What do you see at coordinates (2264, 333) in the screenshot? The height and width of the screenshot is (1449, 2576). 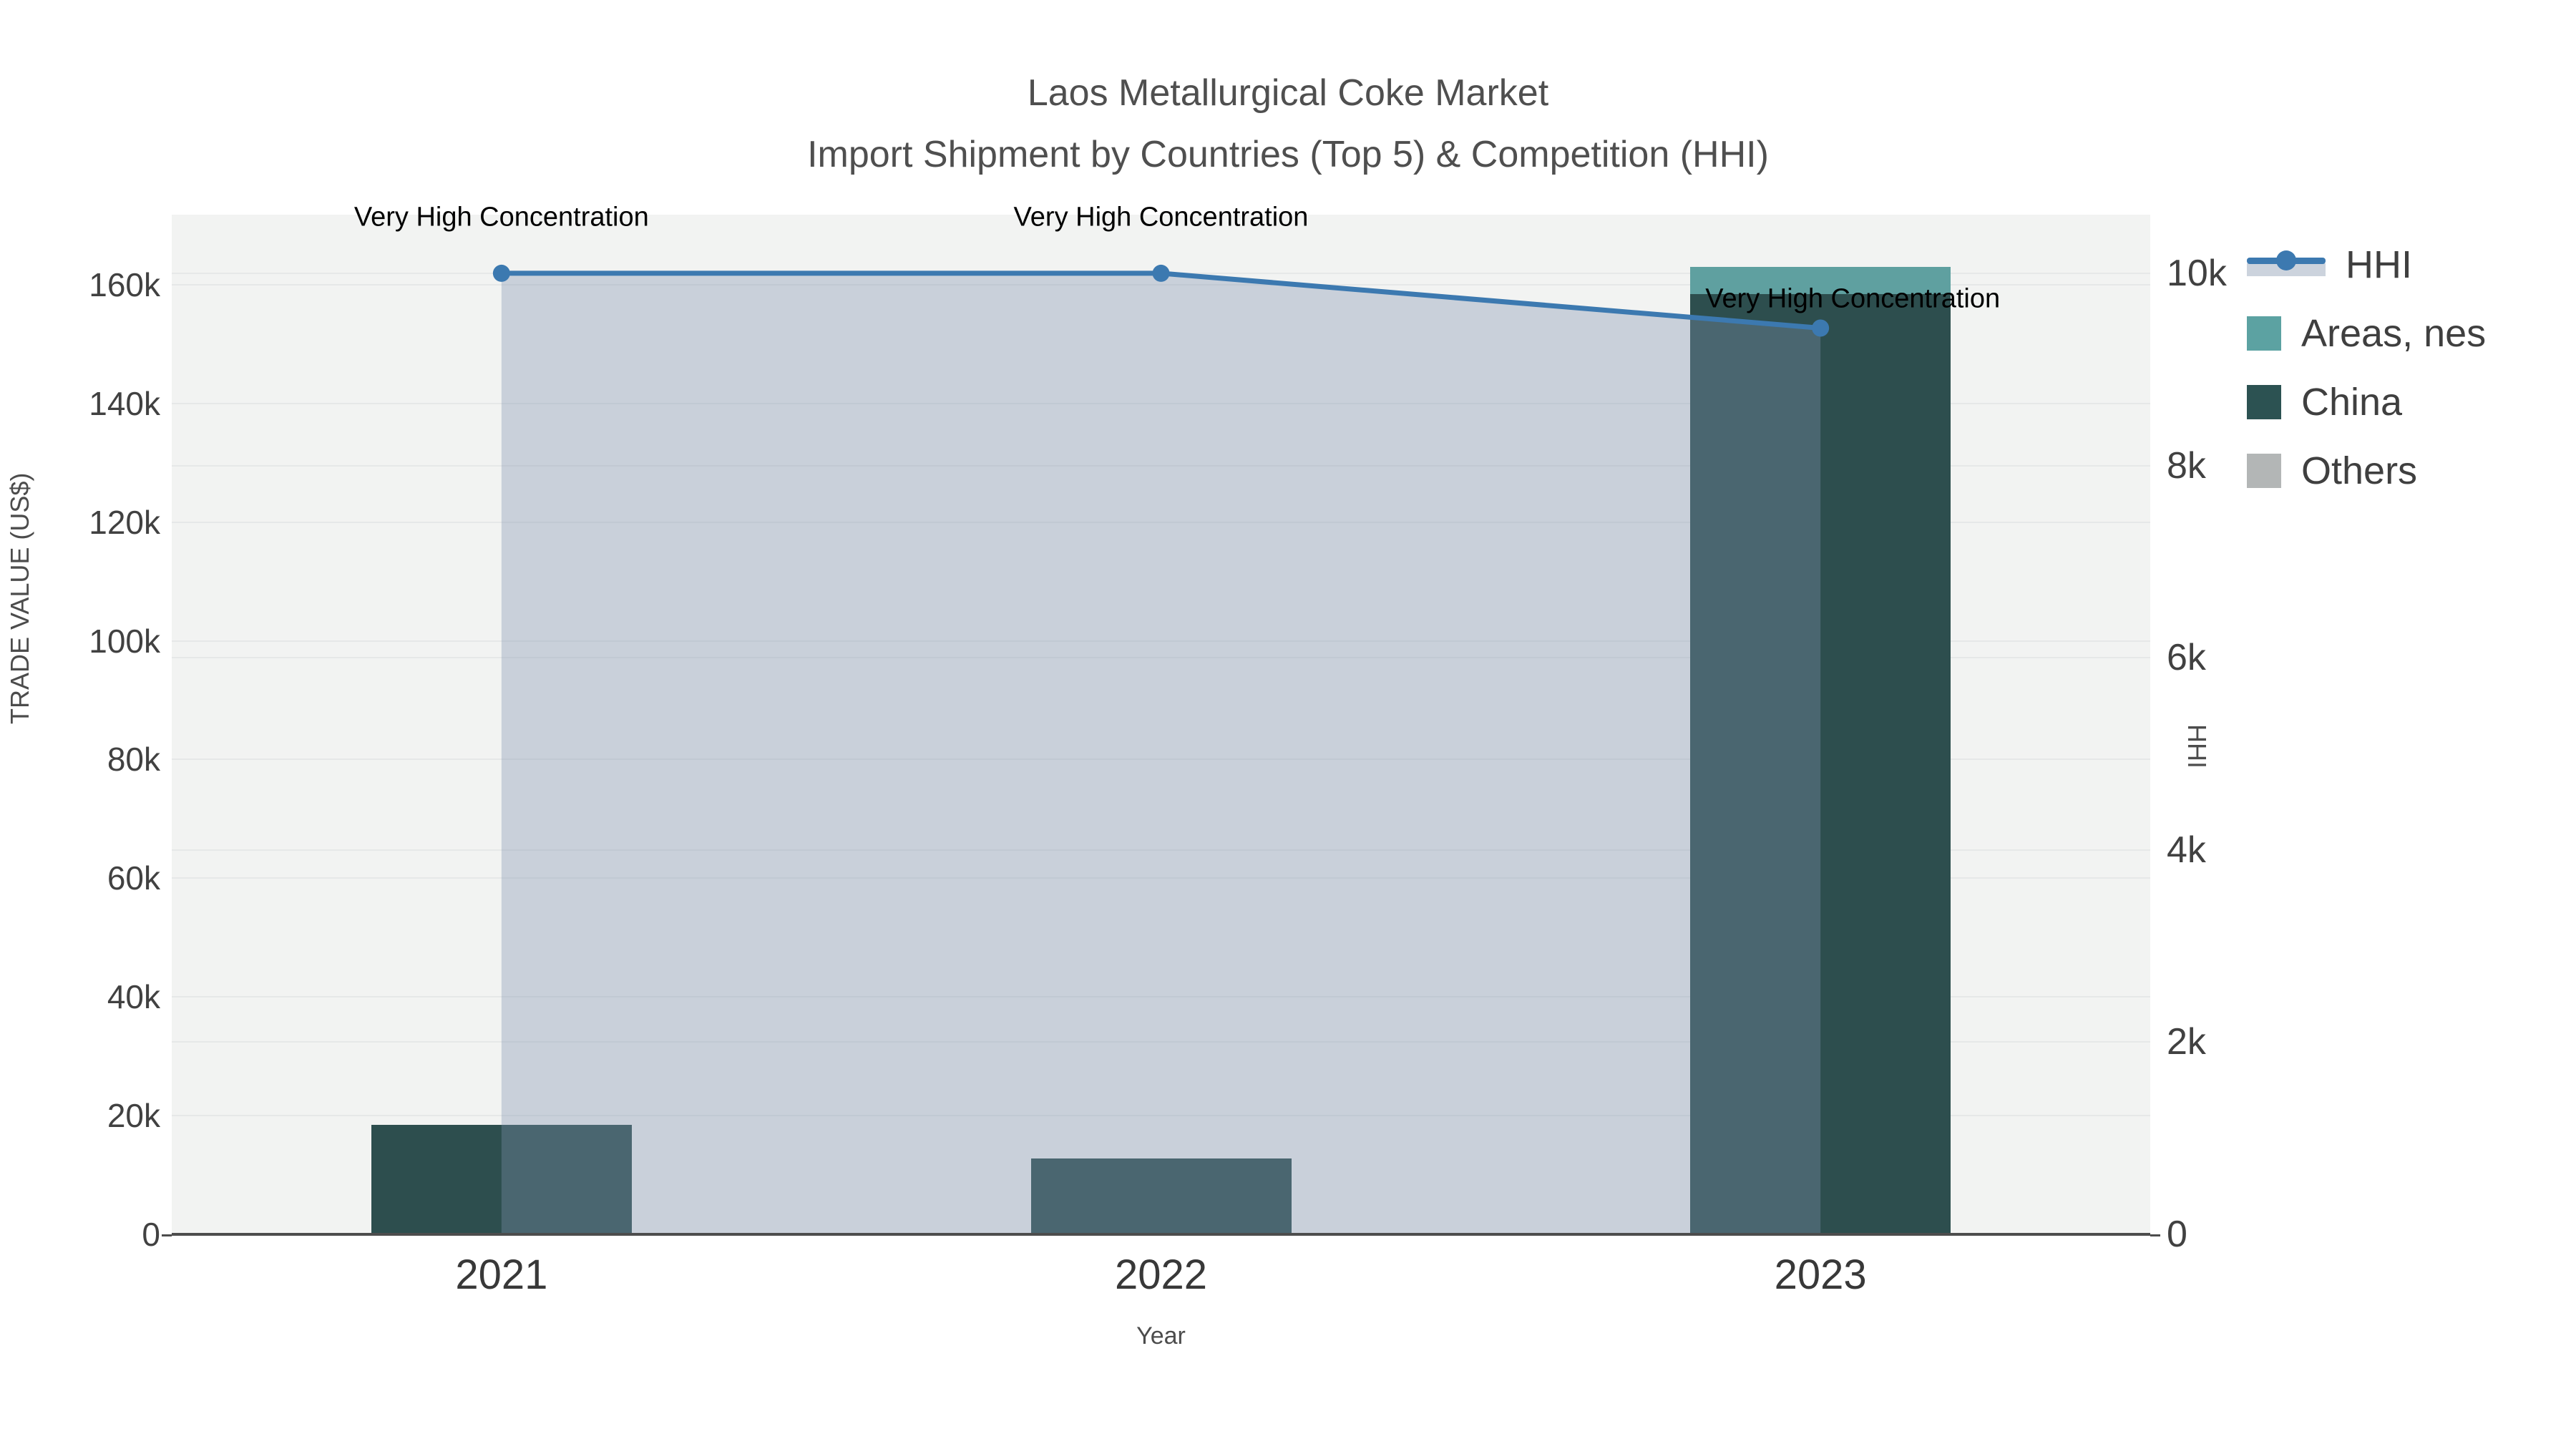 I see `areas-nes-swatch-icon` at bounding box center [2264, 333].